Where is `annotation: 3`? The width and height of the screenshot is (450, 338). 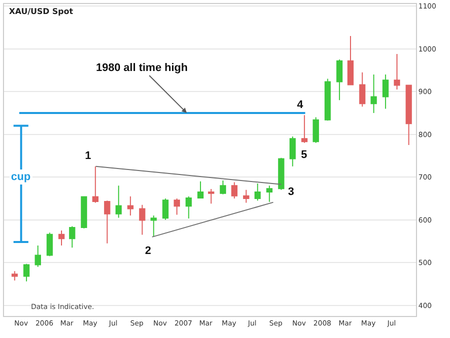 annotation: 3 is located at coordinates (291, 192).